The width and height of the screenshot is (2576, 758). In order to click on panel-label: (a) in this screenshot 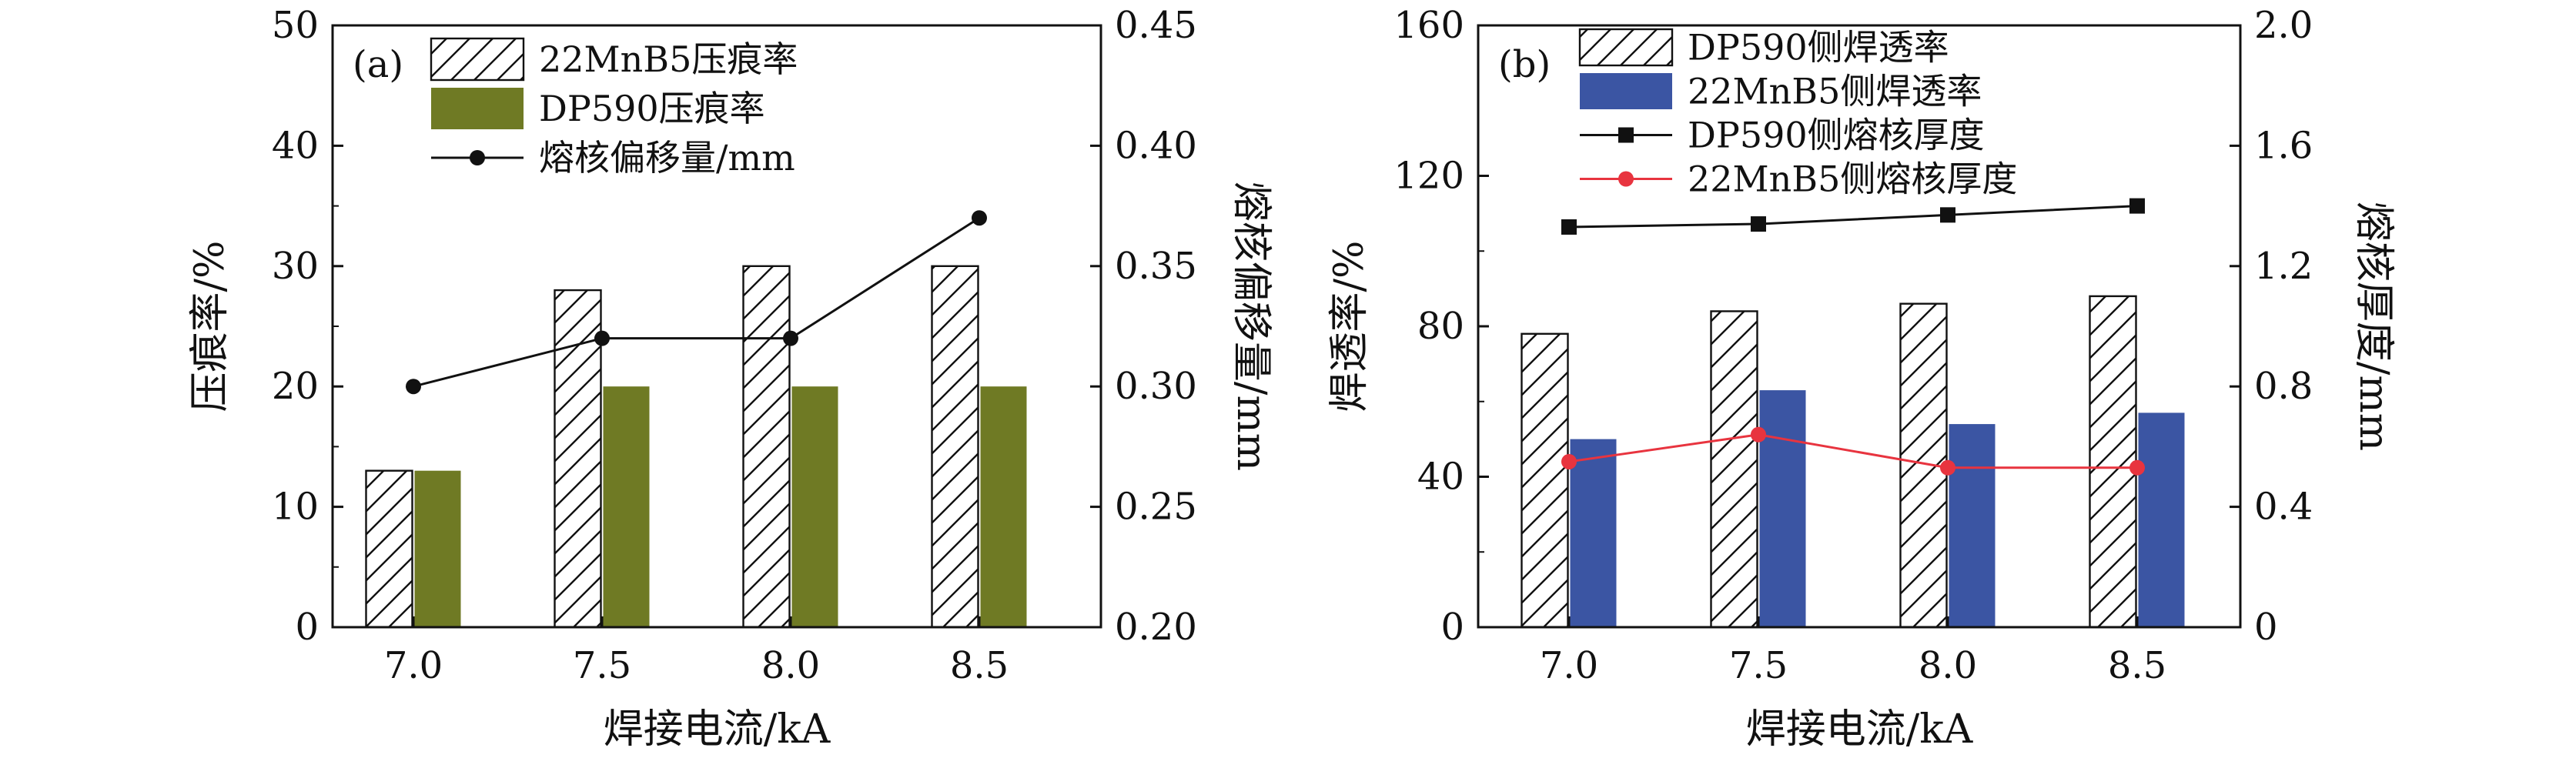, I will do `click(378, 64)`.